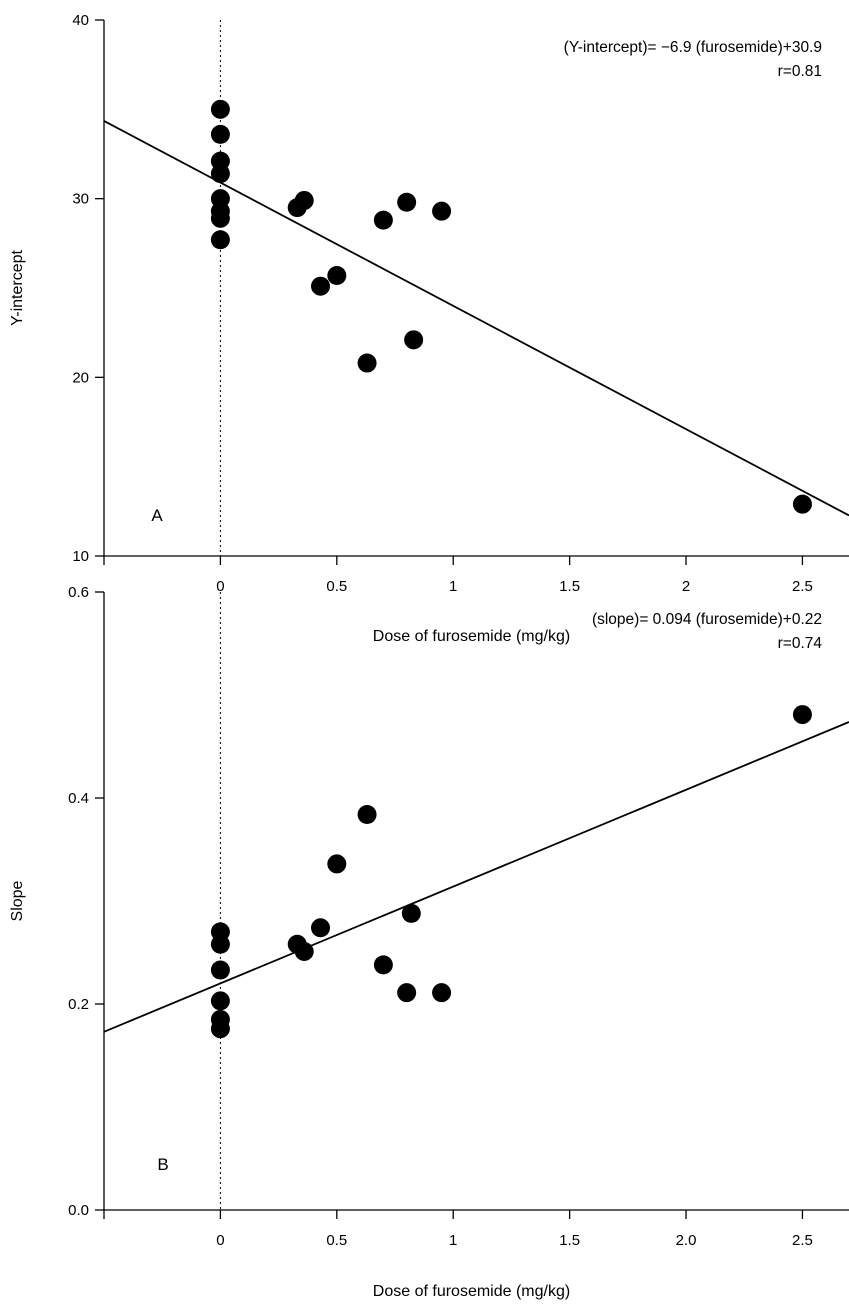 This screenshot has height=1304, width=849. Describe the element at coordinates (800, 71) in the screenshot. I see `panel-a-correlation-annotation: r=0.81` at that location.